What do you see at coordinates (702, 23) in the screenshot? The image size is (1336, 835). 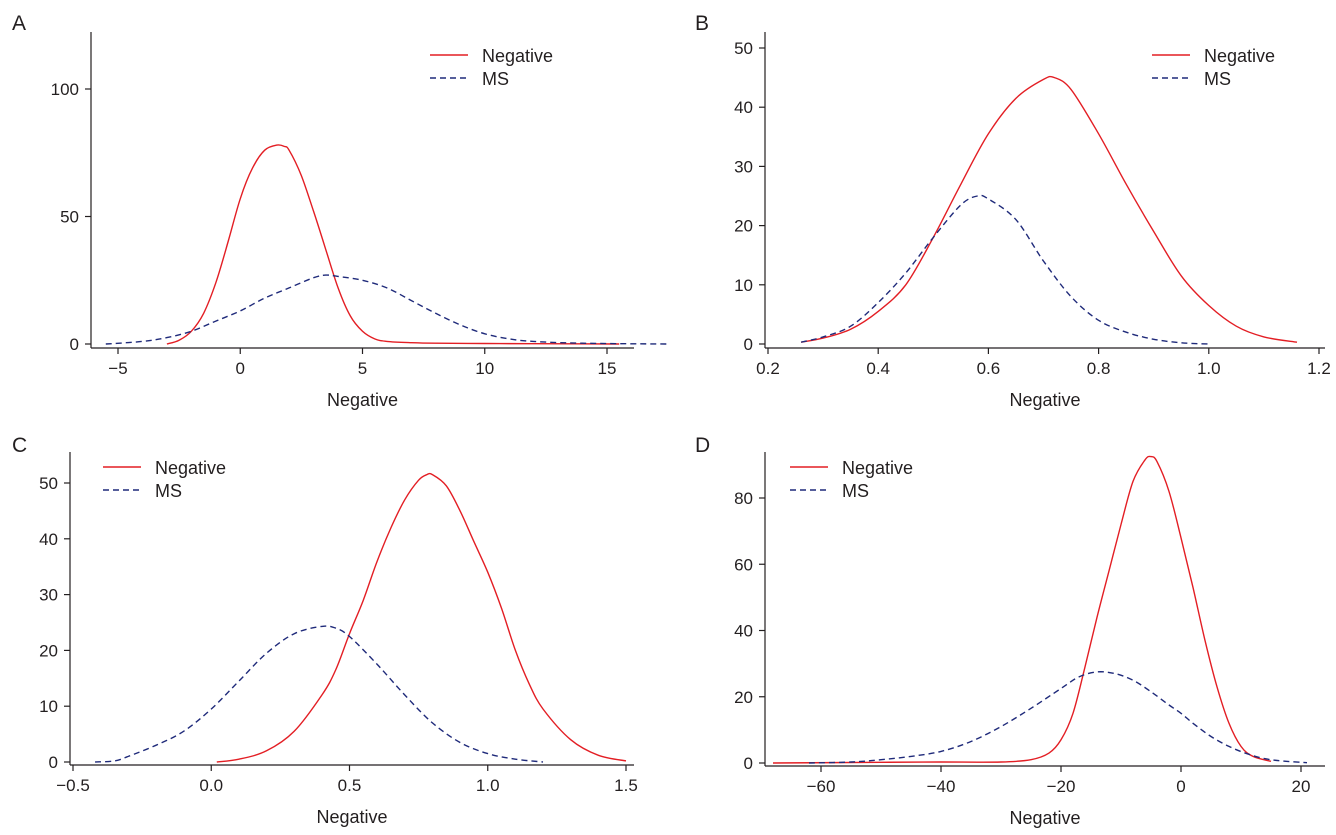 I see `panel-label: B` at bounding box center [702, 23].